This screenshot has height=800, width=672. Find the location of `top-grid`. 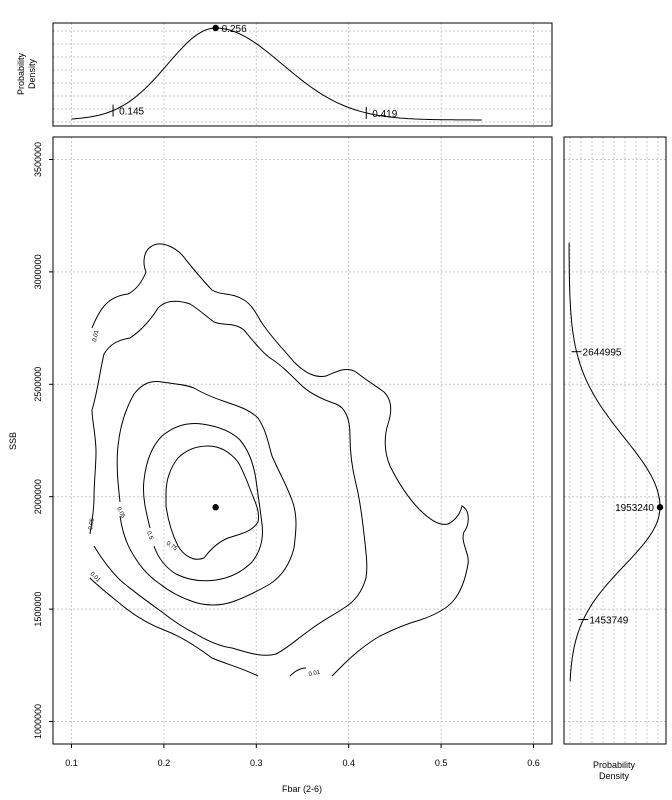

top-grid is located at coordinates (302, 74).